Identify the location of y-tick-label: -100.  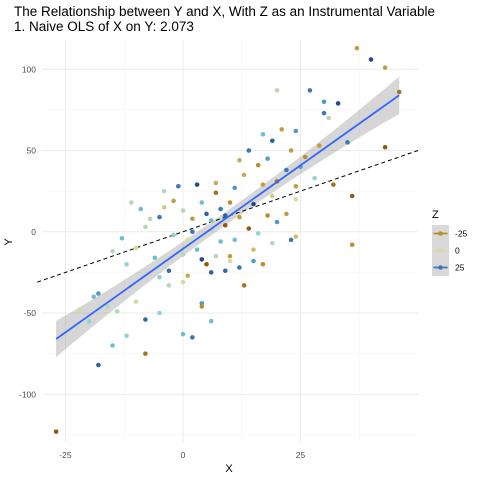
(27, 394).